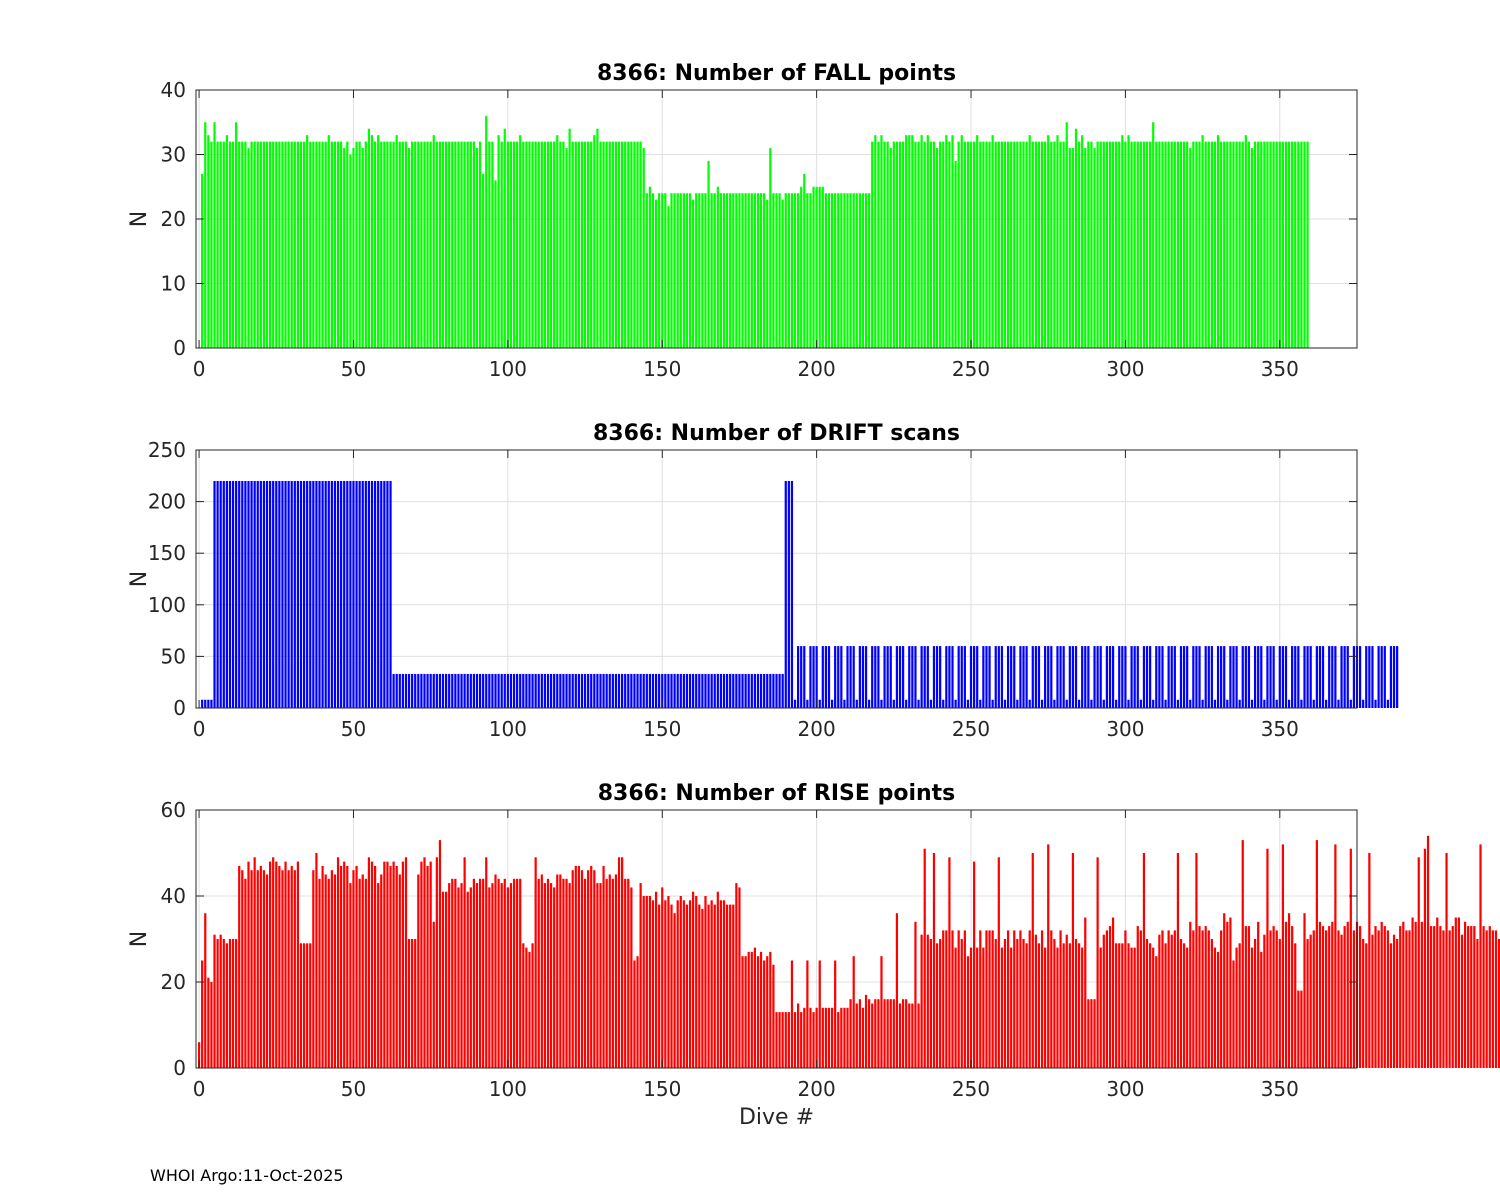  I want to click on x-tick-label: 50, so click(353, 369).